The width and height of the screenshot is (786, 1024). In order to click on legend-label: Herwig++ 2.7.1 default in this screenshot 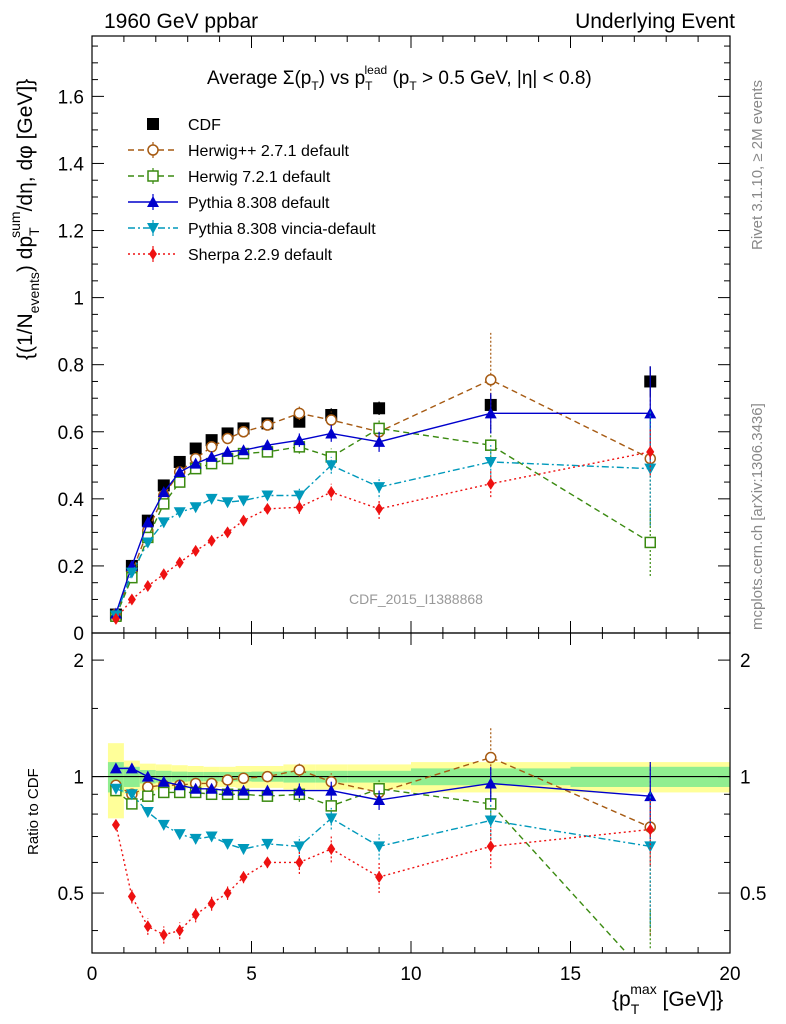, I will do `click(269, 151)`.